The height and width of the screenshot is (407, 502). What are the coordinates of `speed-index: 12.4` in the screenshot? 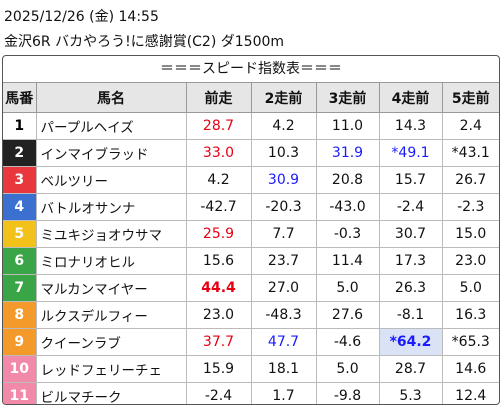 It's located at (470, 393).